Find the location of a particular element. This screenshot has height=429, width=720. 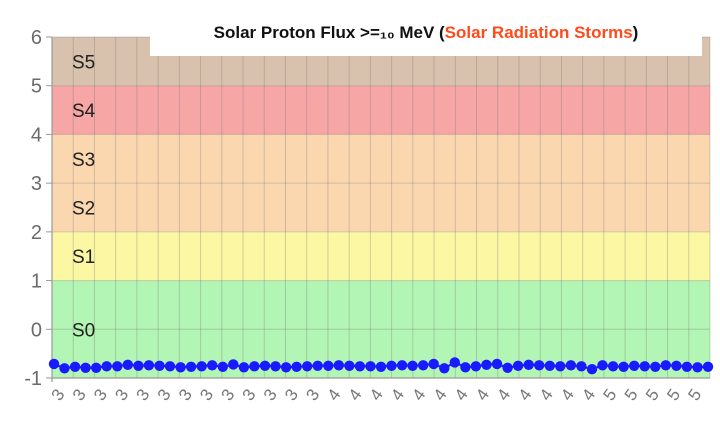

y-tick-label: 5 is located at coordinates (36, 87).